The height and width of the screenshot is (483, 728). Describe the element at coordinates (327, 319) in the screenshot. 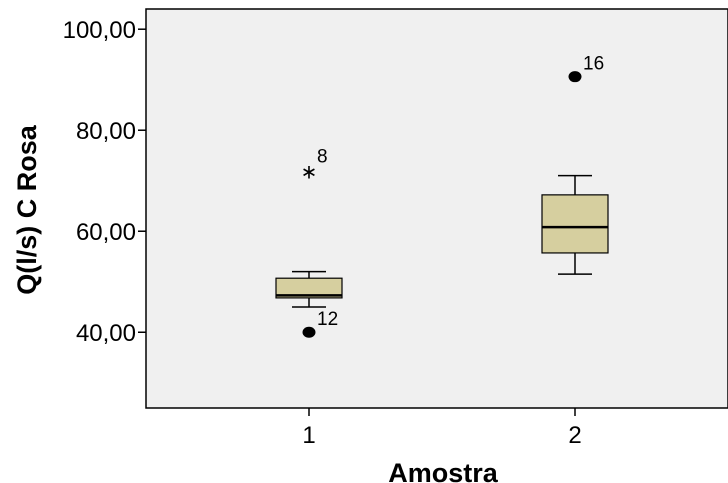

I see `outlier-label: 12` at that location.